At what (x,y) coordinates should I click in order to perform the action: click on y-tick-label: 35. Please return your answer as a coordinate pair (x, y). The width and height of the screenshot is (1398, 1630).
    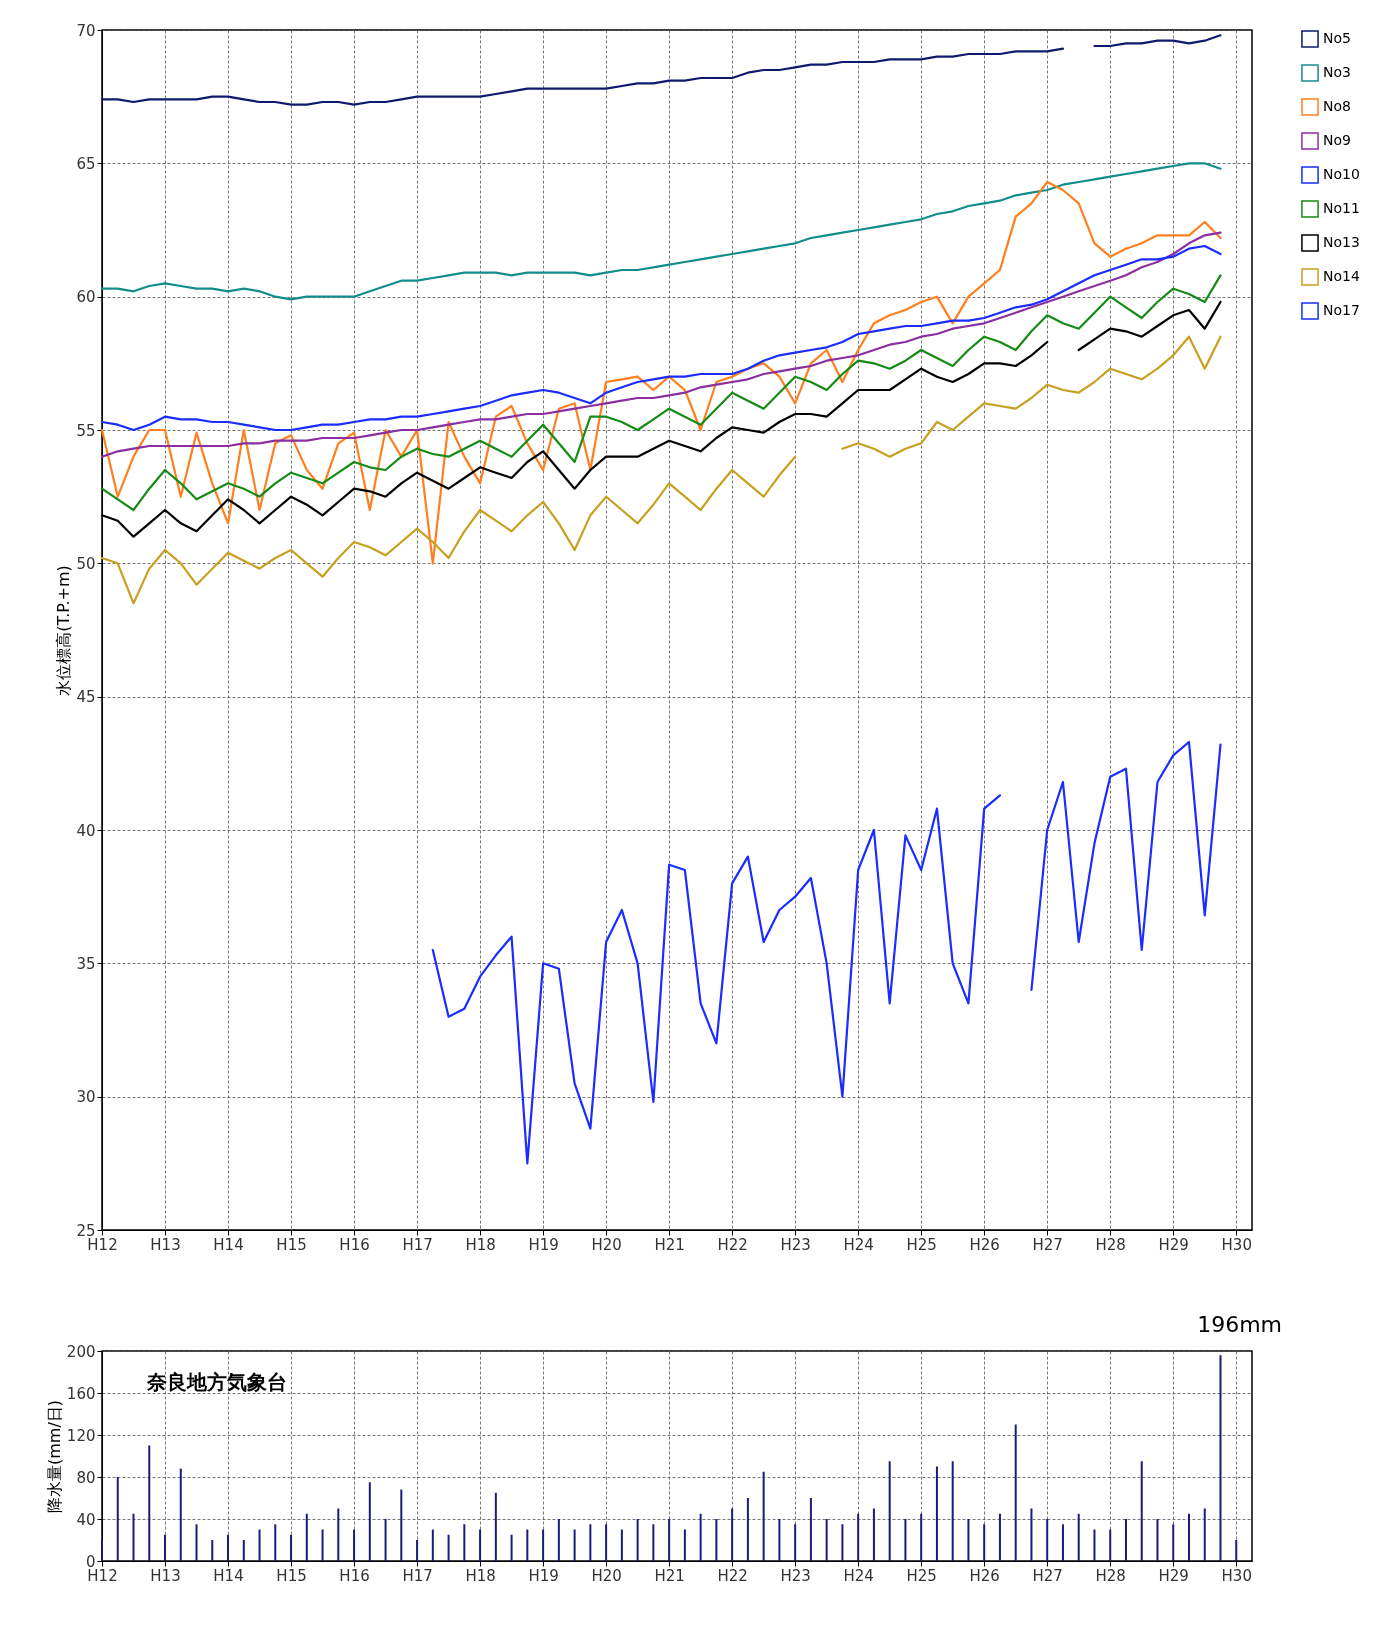
    Looking at the image, I should click on (86, 963).